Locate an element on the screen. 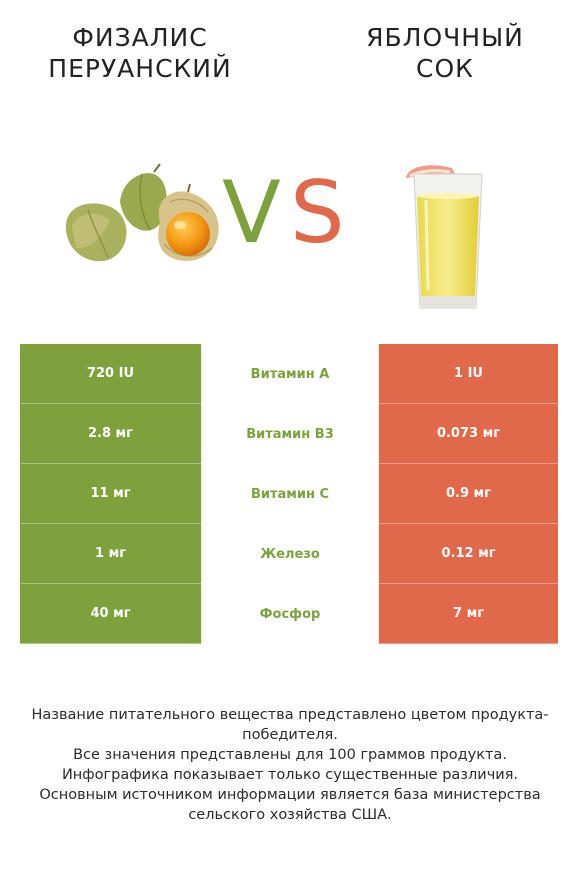  table-row: 11 мг Витамин C 0.9 мг is located at coordinates (289, 494).